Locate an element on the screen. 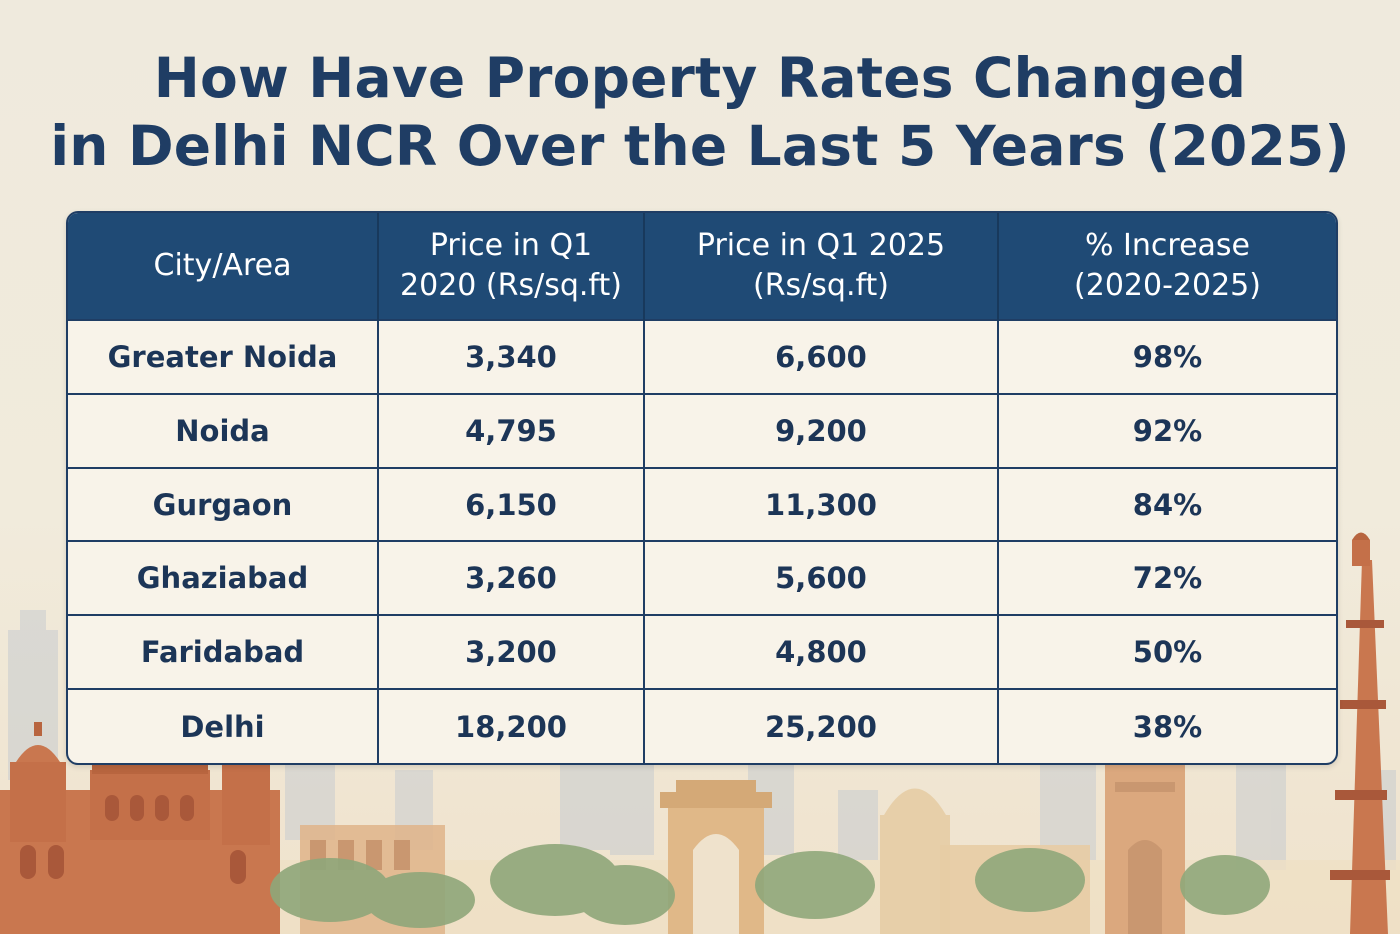 The width and height of the screenshot is (1400, 934). trees-illustration is located at coordinates (770, 886).